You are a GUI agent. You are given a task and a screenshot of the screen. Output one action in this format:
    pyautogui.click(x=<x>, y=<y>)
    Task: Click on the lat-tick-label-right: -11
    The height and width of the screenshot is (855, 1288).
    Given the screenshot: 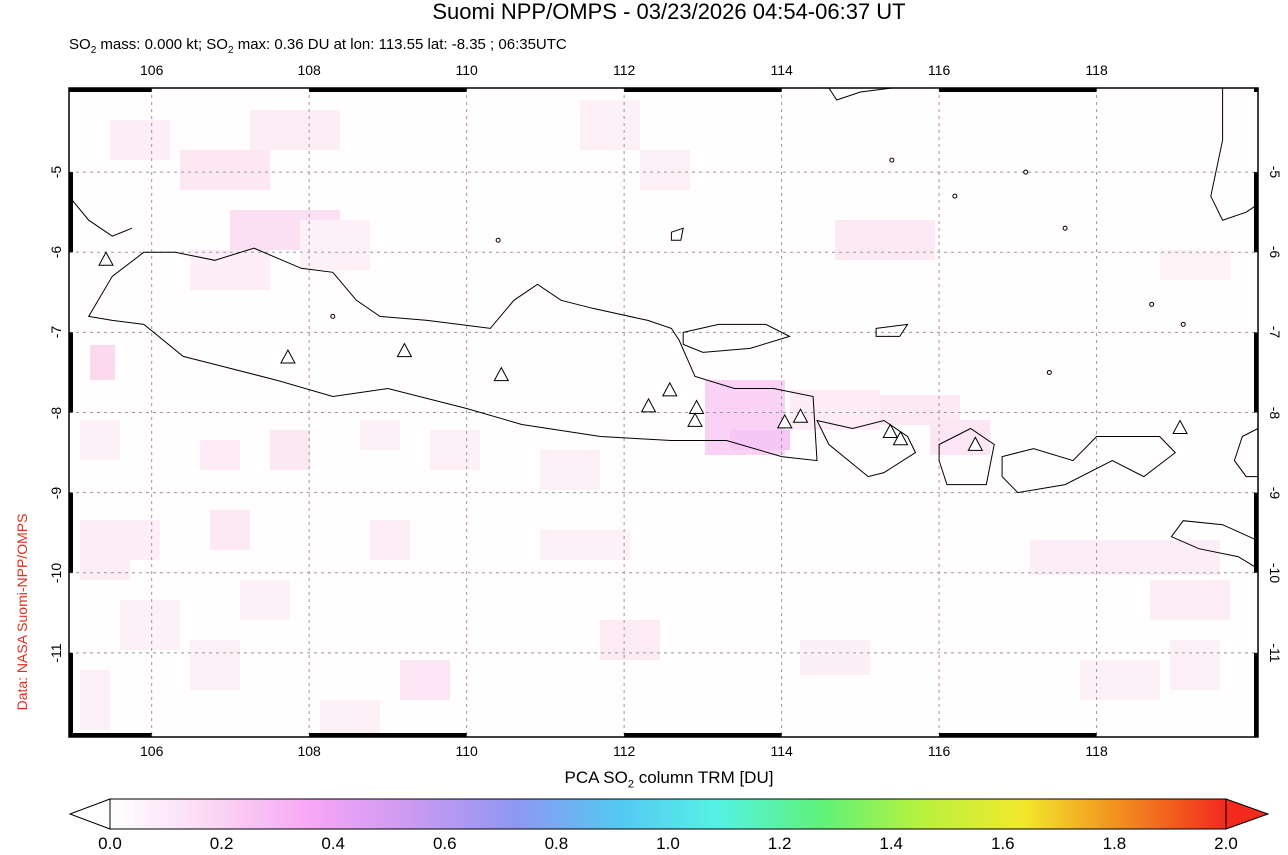 What is the action you would take?
    pyautogui.click(x=1275, y=653)
    